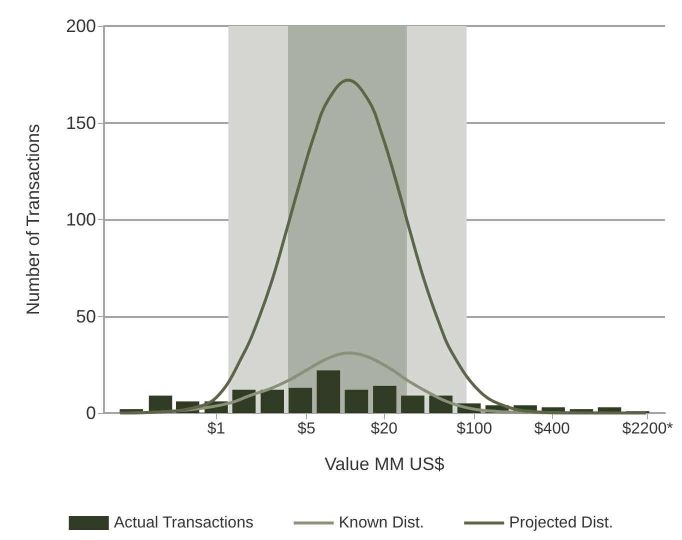 This screenshot has height=540, width=682. What do you see at coordinates (307, 429) in the screenshot?
I see `x-tick-label: $5` at bounding box center [307, 429].